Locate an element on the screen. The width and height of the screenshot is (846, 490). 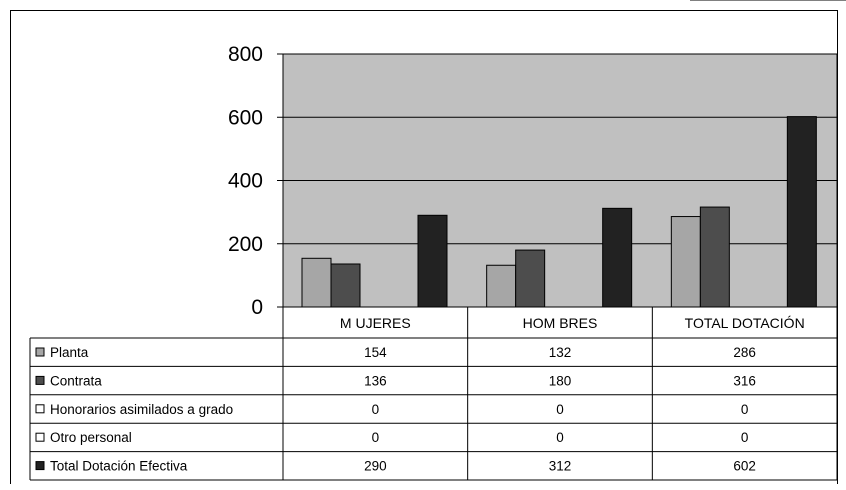
table-header-cell: HOM BRES is located at coordinates (560, 323).